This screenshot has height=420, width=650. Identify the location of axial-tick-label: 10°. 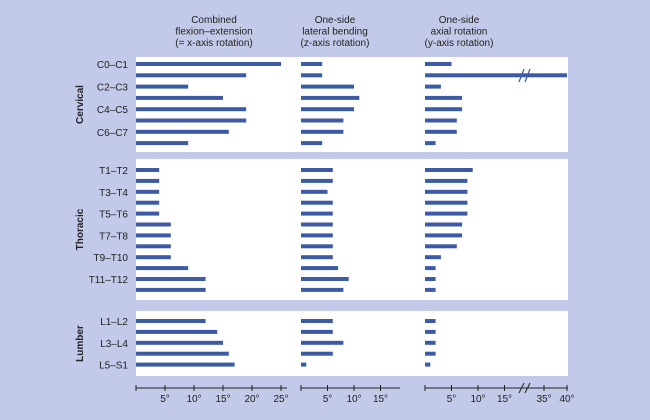
(477, 399).